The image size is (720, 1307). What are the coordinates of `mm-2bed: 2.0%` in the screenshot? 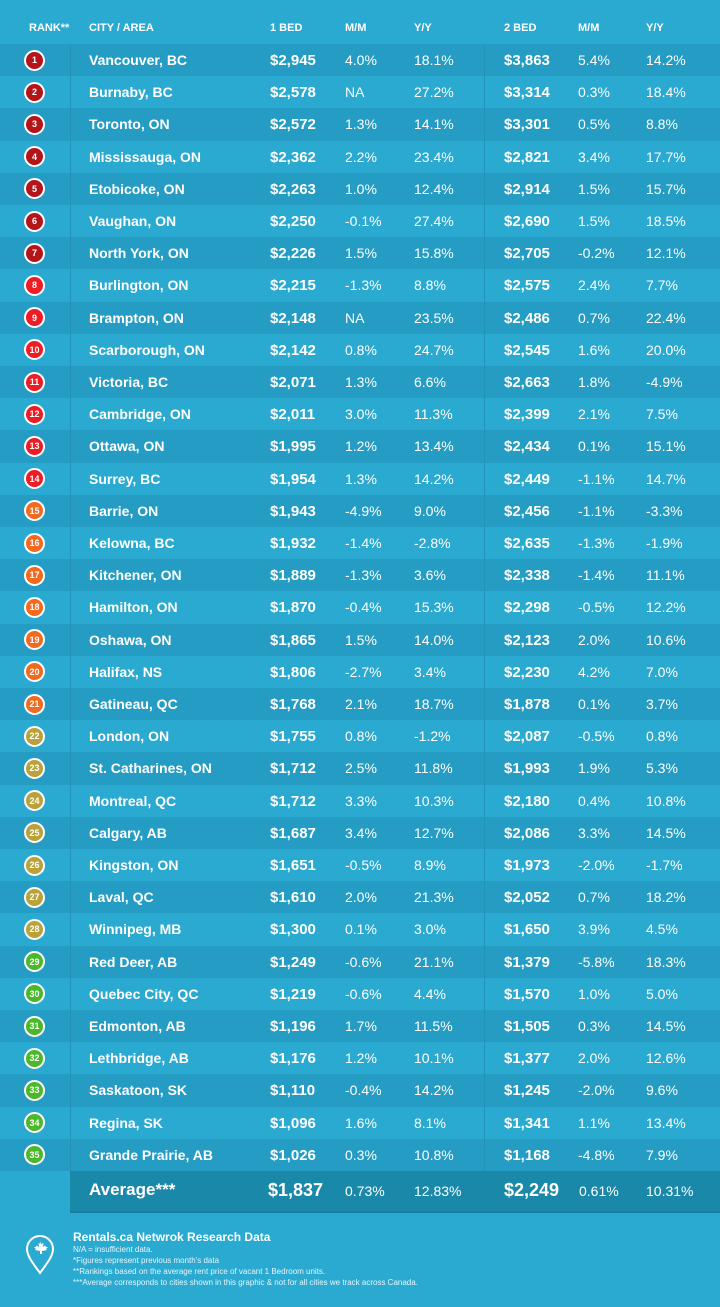 It's located at (594, 639).